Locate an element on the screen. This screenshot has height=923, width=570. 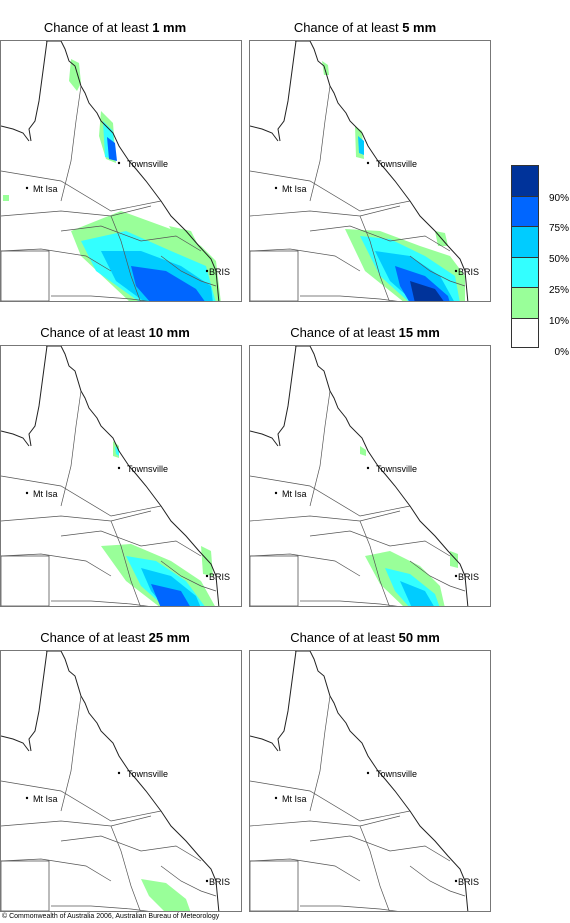
panel-title-25mm: Chance of at least 25 mm is located at coordinates (117, 637).